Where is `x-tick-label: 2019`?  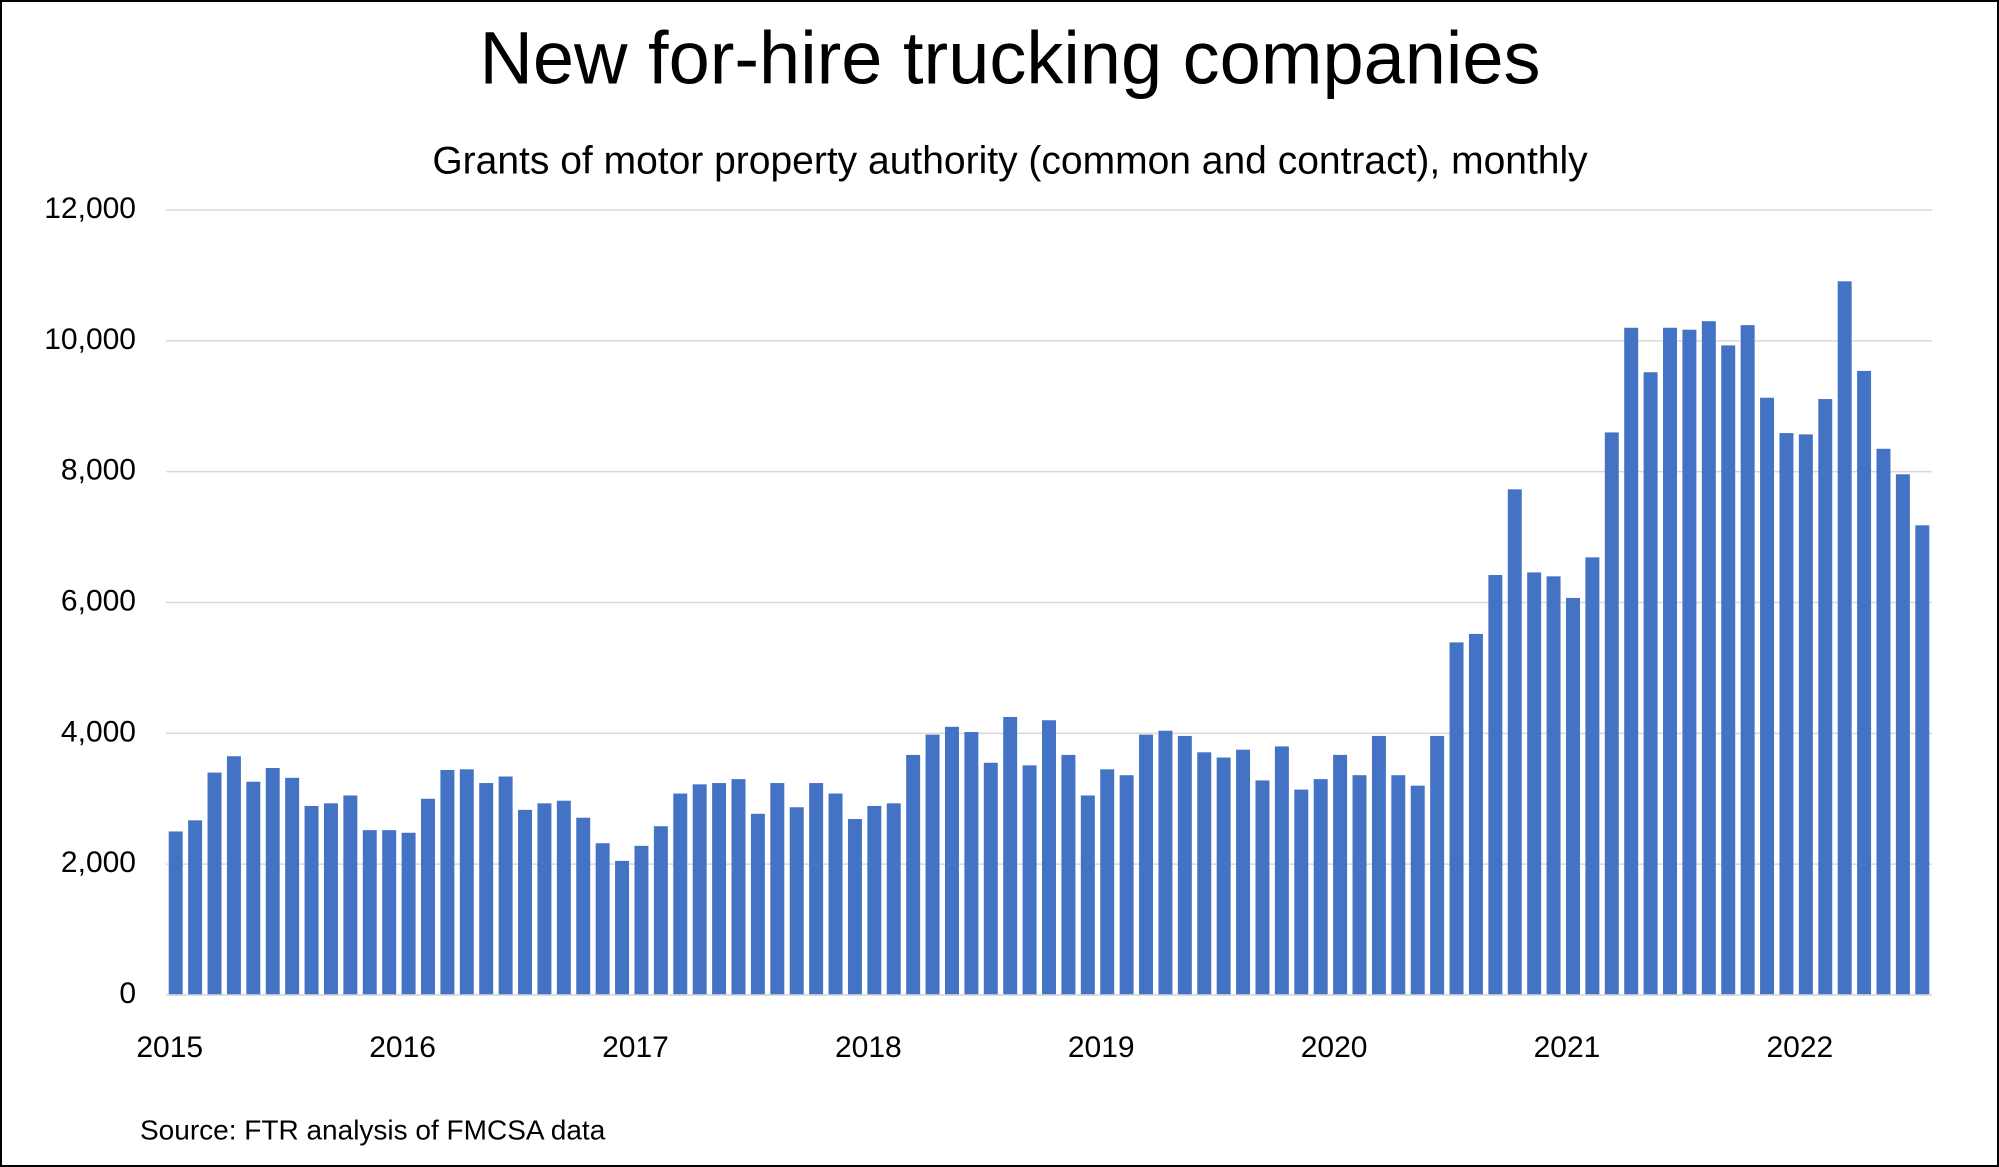 x-tick-label: 2019 is located at coordinates (1101, 1047).